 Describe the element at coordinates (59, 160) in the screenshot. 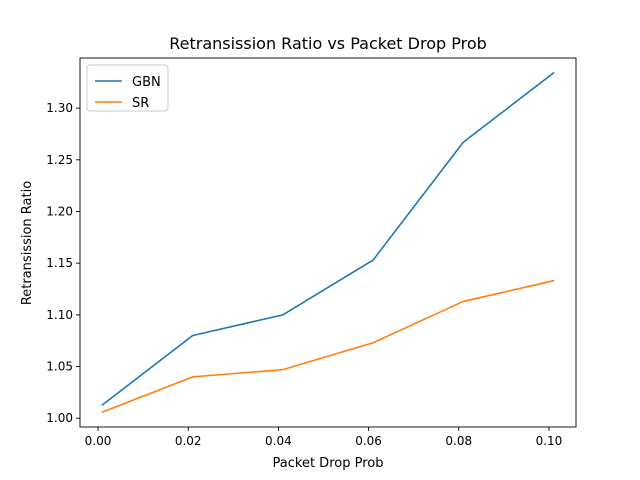

I see `y-tick-label: 1.25` at that location.